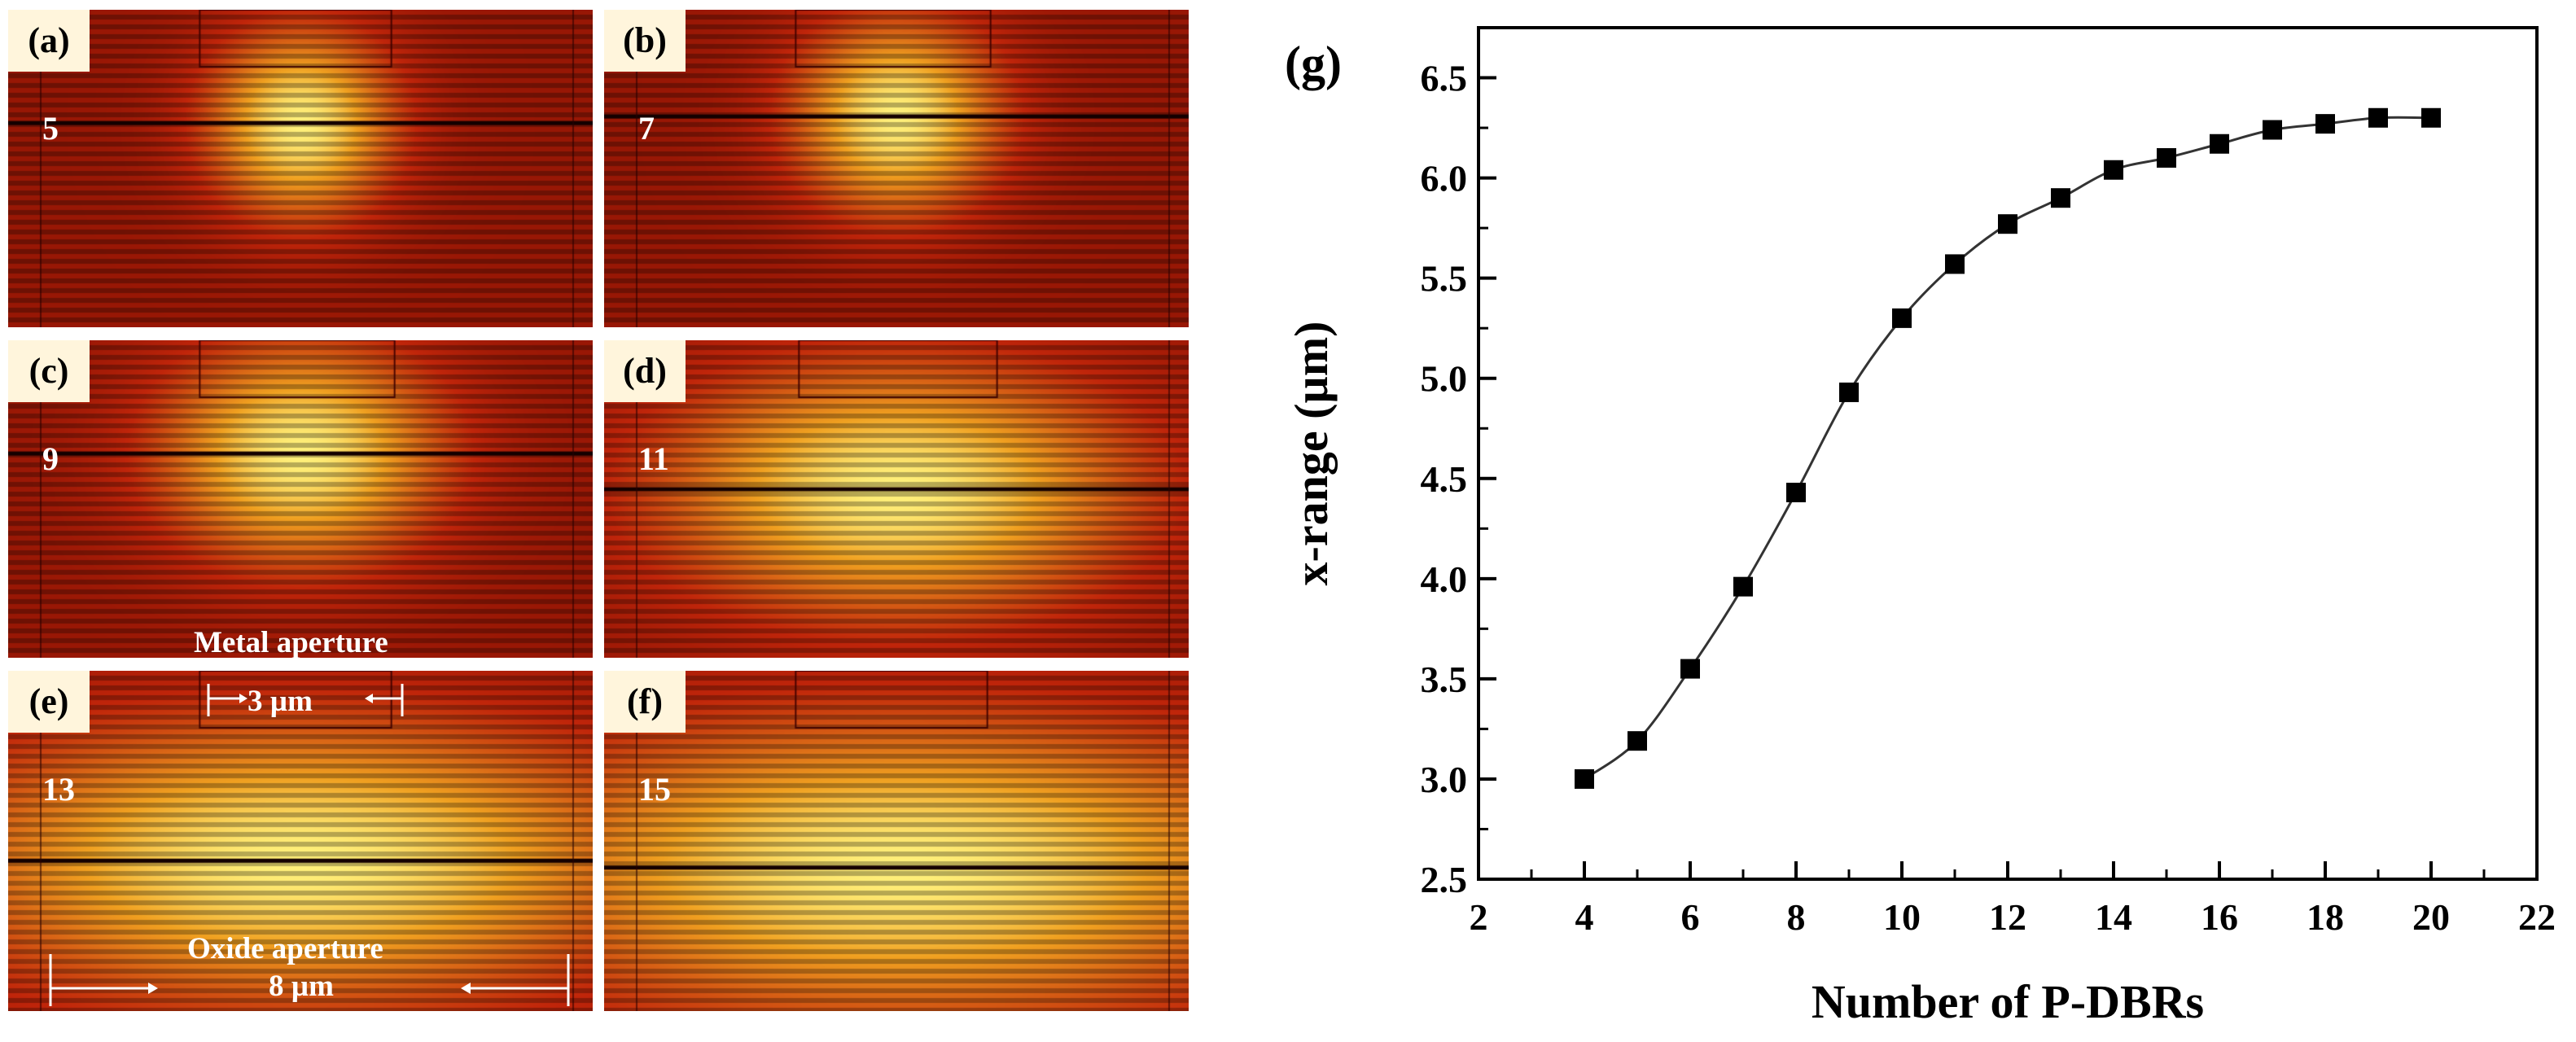  What do you see at coordinates (1444, 579) in the screenshot?
I see `y-tick-label: 4.0` at bounding box center [1444, 579].